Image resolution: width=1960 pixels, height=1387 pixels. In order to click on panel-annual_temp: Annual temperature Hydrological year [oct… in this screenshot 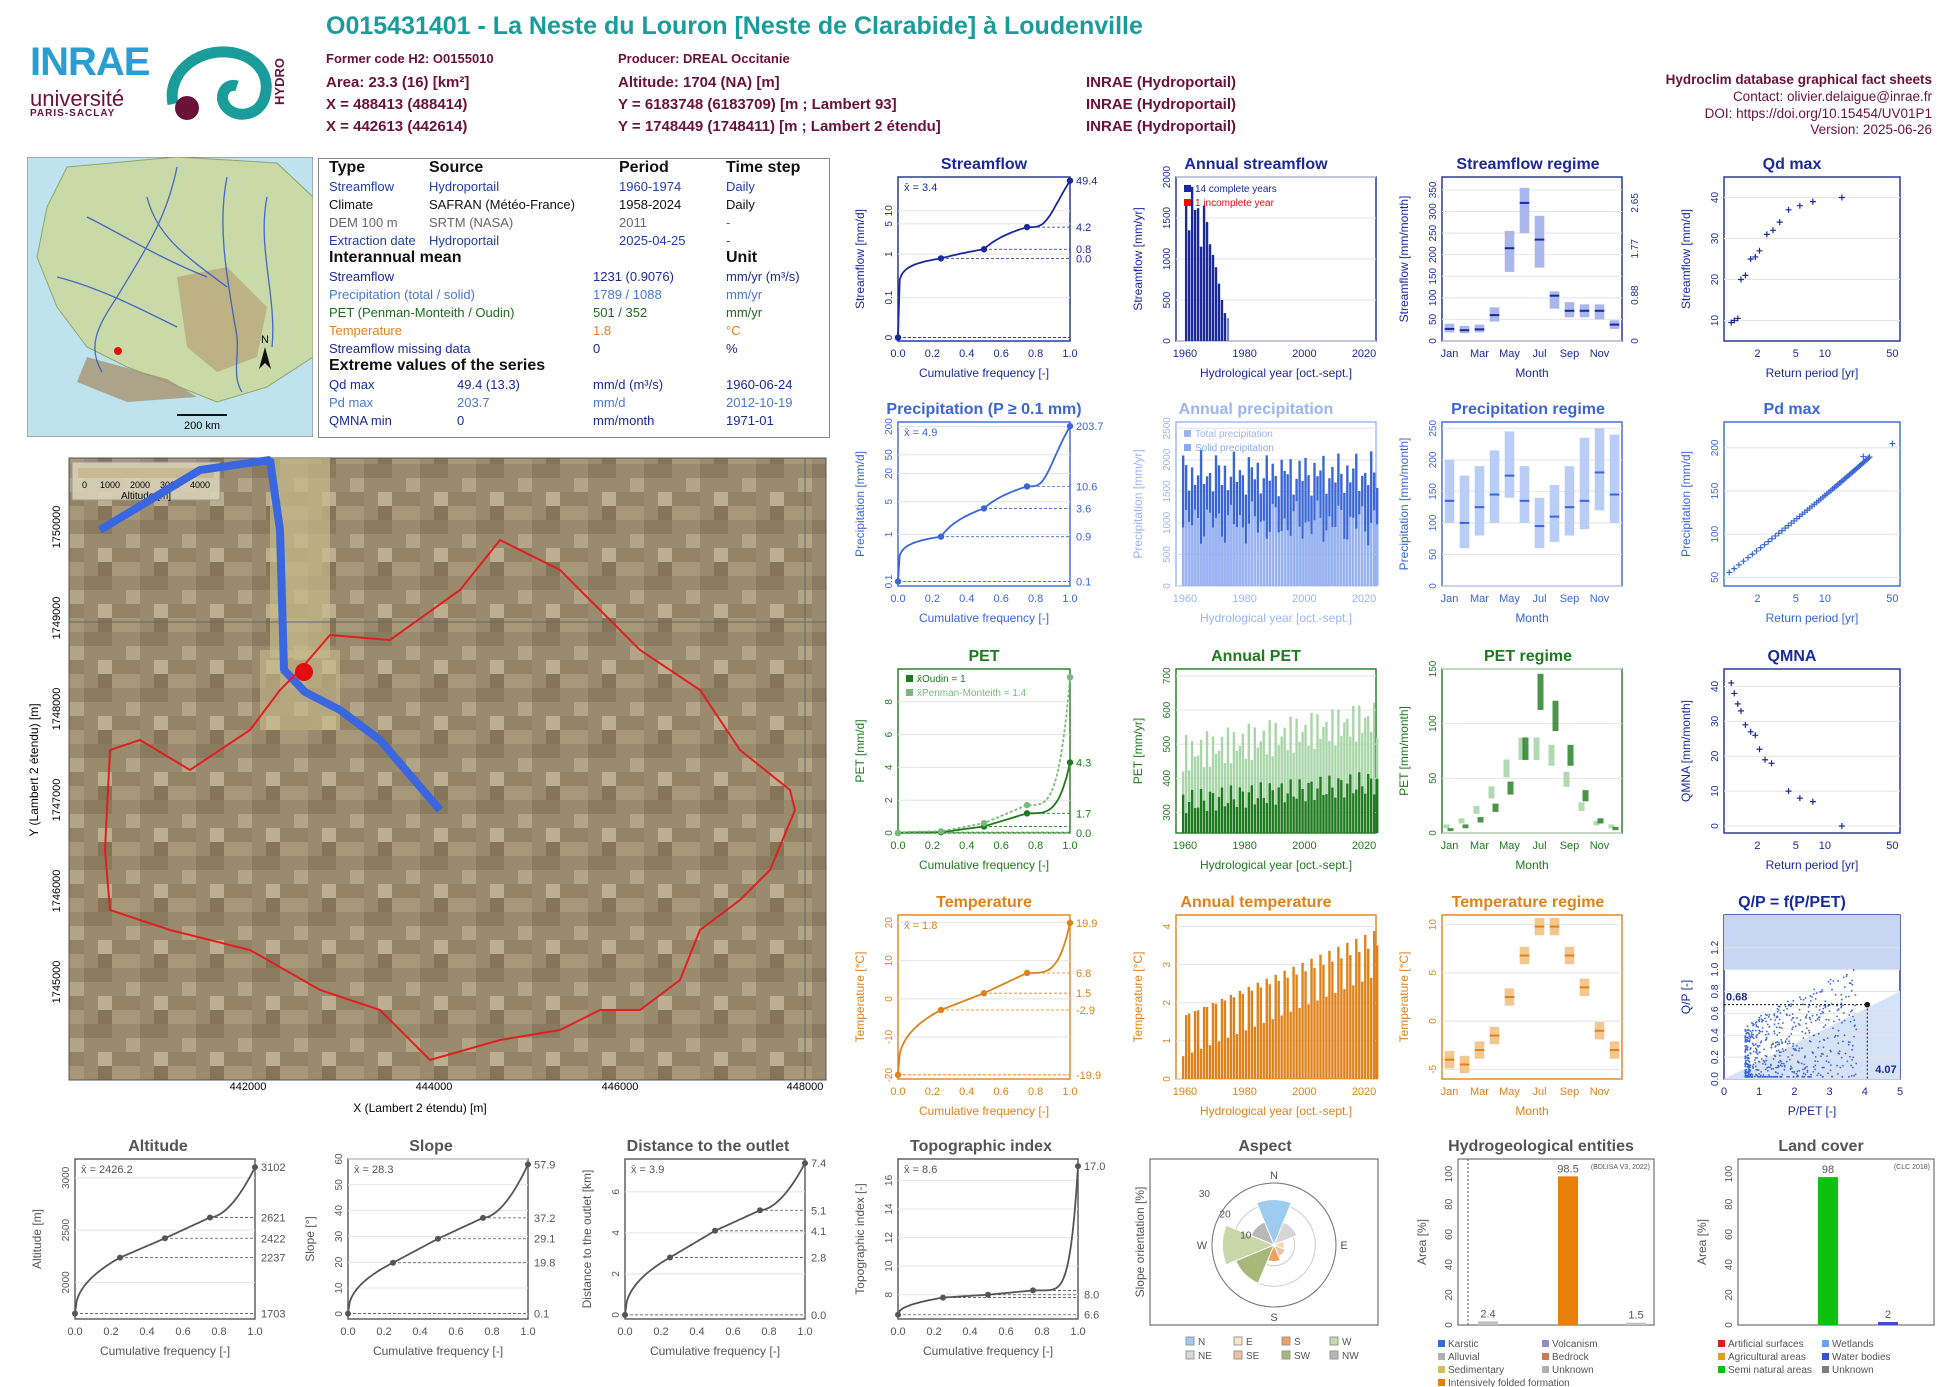, I will do `click(1255, 1006)`.